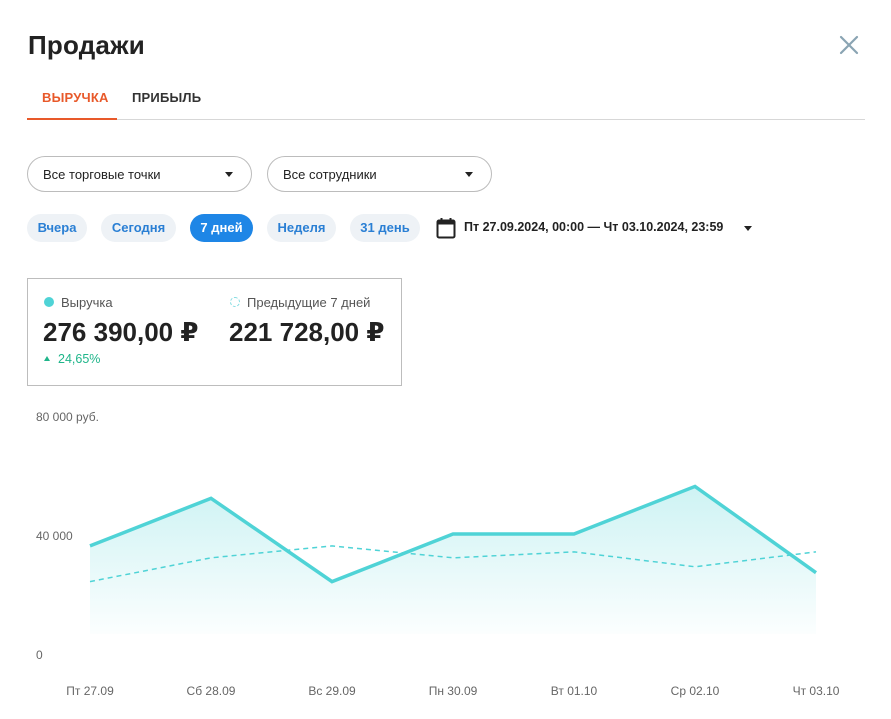  What do you see at coordinates (235, 302) in the screenshot?
I see `previous-series-dot` at bounding box center [235, 302].